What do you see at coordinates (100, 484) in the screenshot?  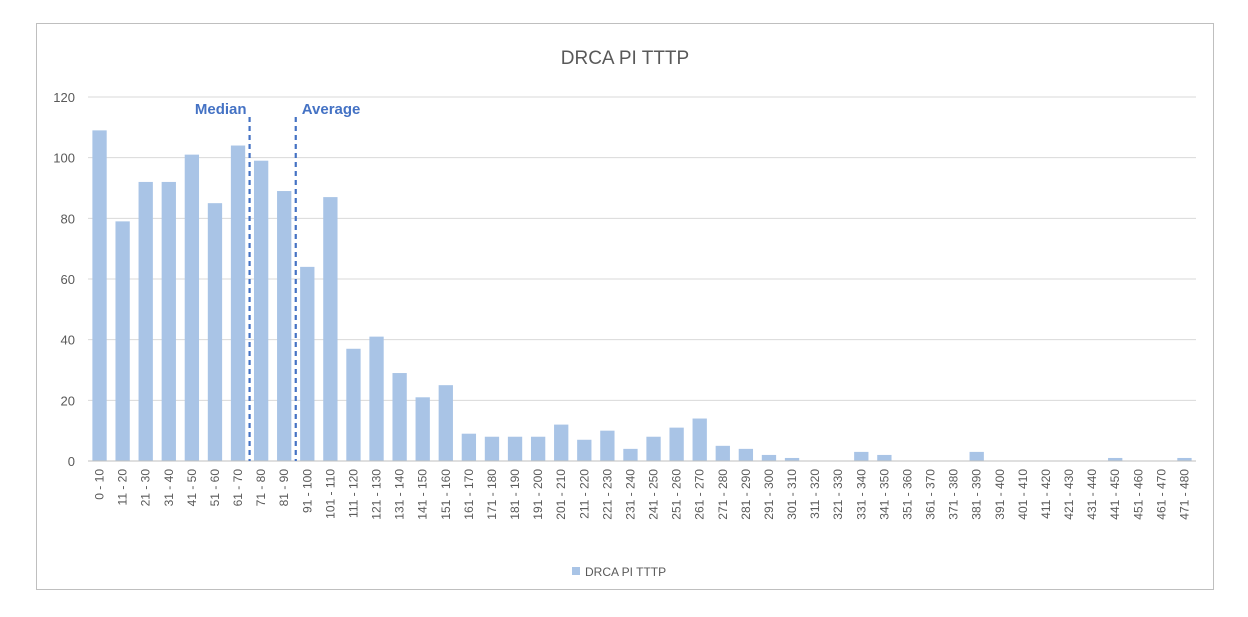 I see `x-tick-label: 0 - 10` at bounding box center [100, 484].